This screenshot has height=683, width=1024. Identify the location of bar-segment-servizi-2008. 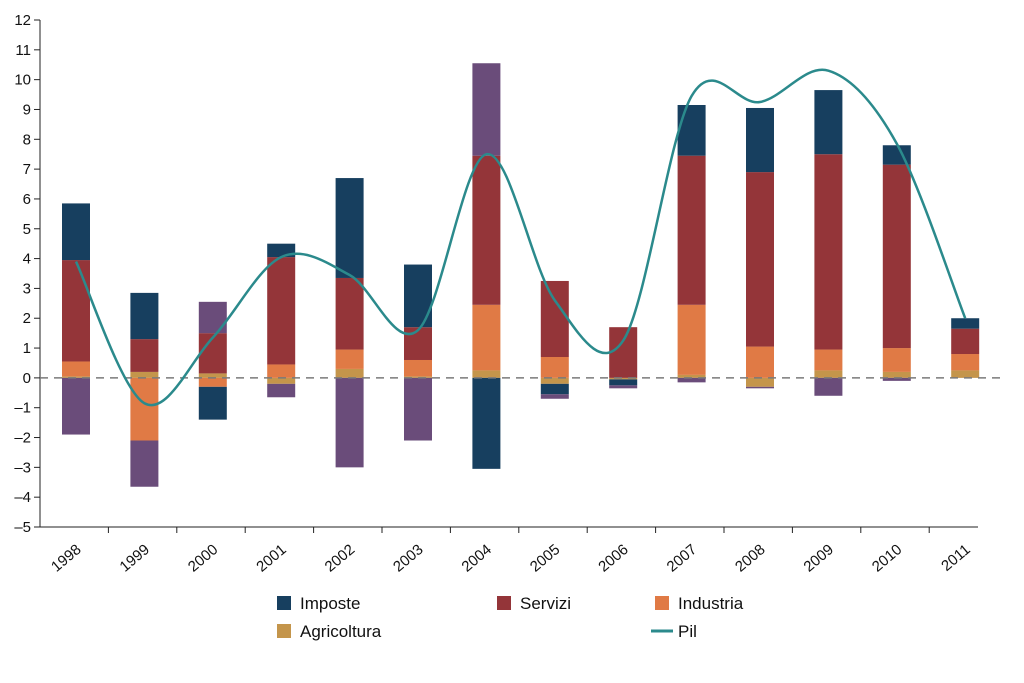
(760, 259).